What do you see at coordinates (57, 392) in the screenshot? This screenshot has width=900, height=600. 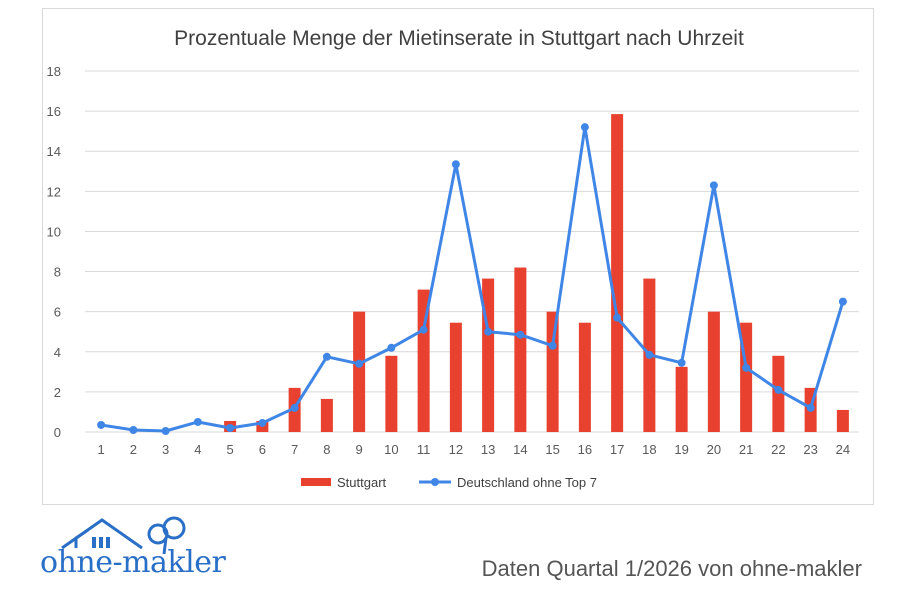 I see `y-tick-label: 2` at bounding box center [57, 392].